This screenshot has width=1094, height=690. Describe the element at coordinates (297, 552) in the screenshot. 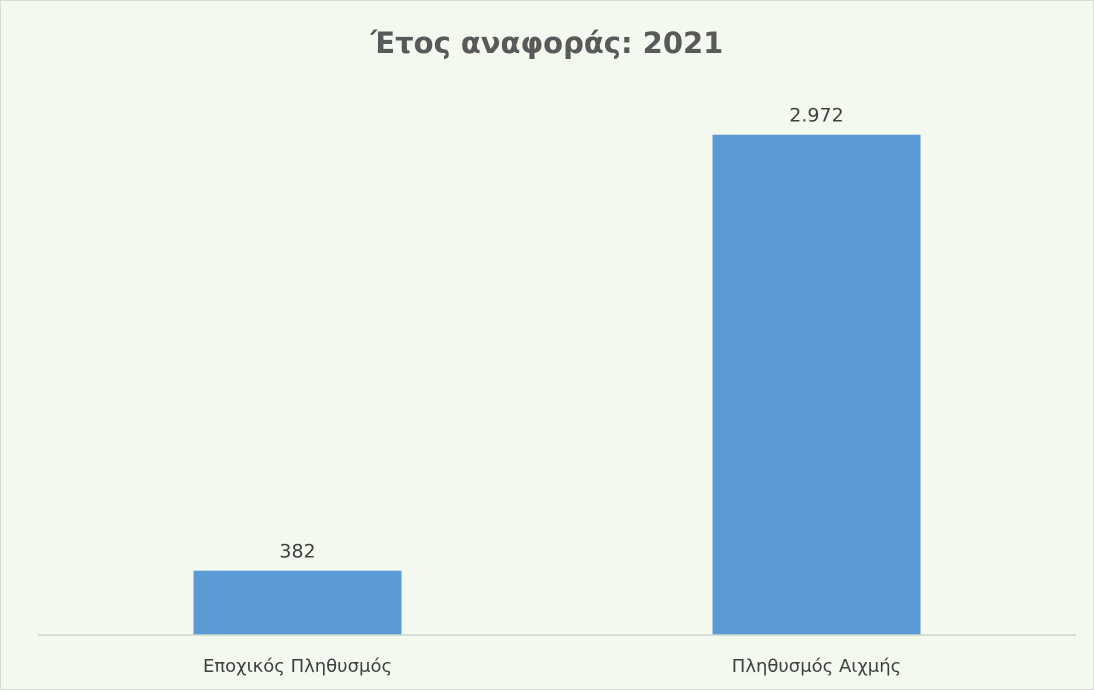

I see `data-label-1: 382` at that location.